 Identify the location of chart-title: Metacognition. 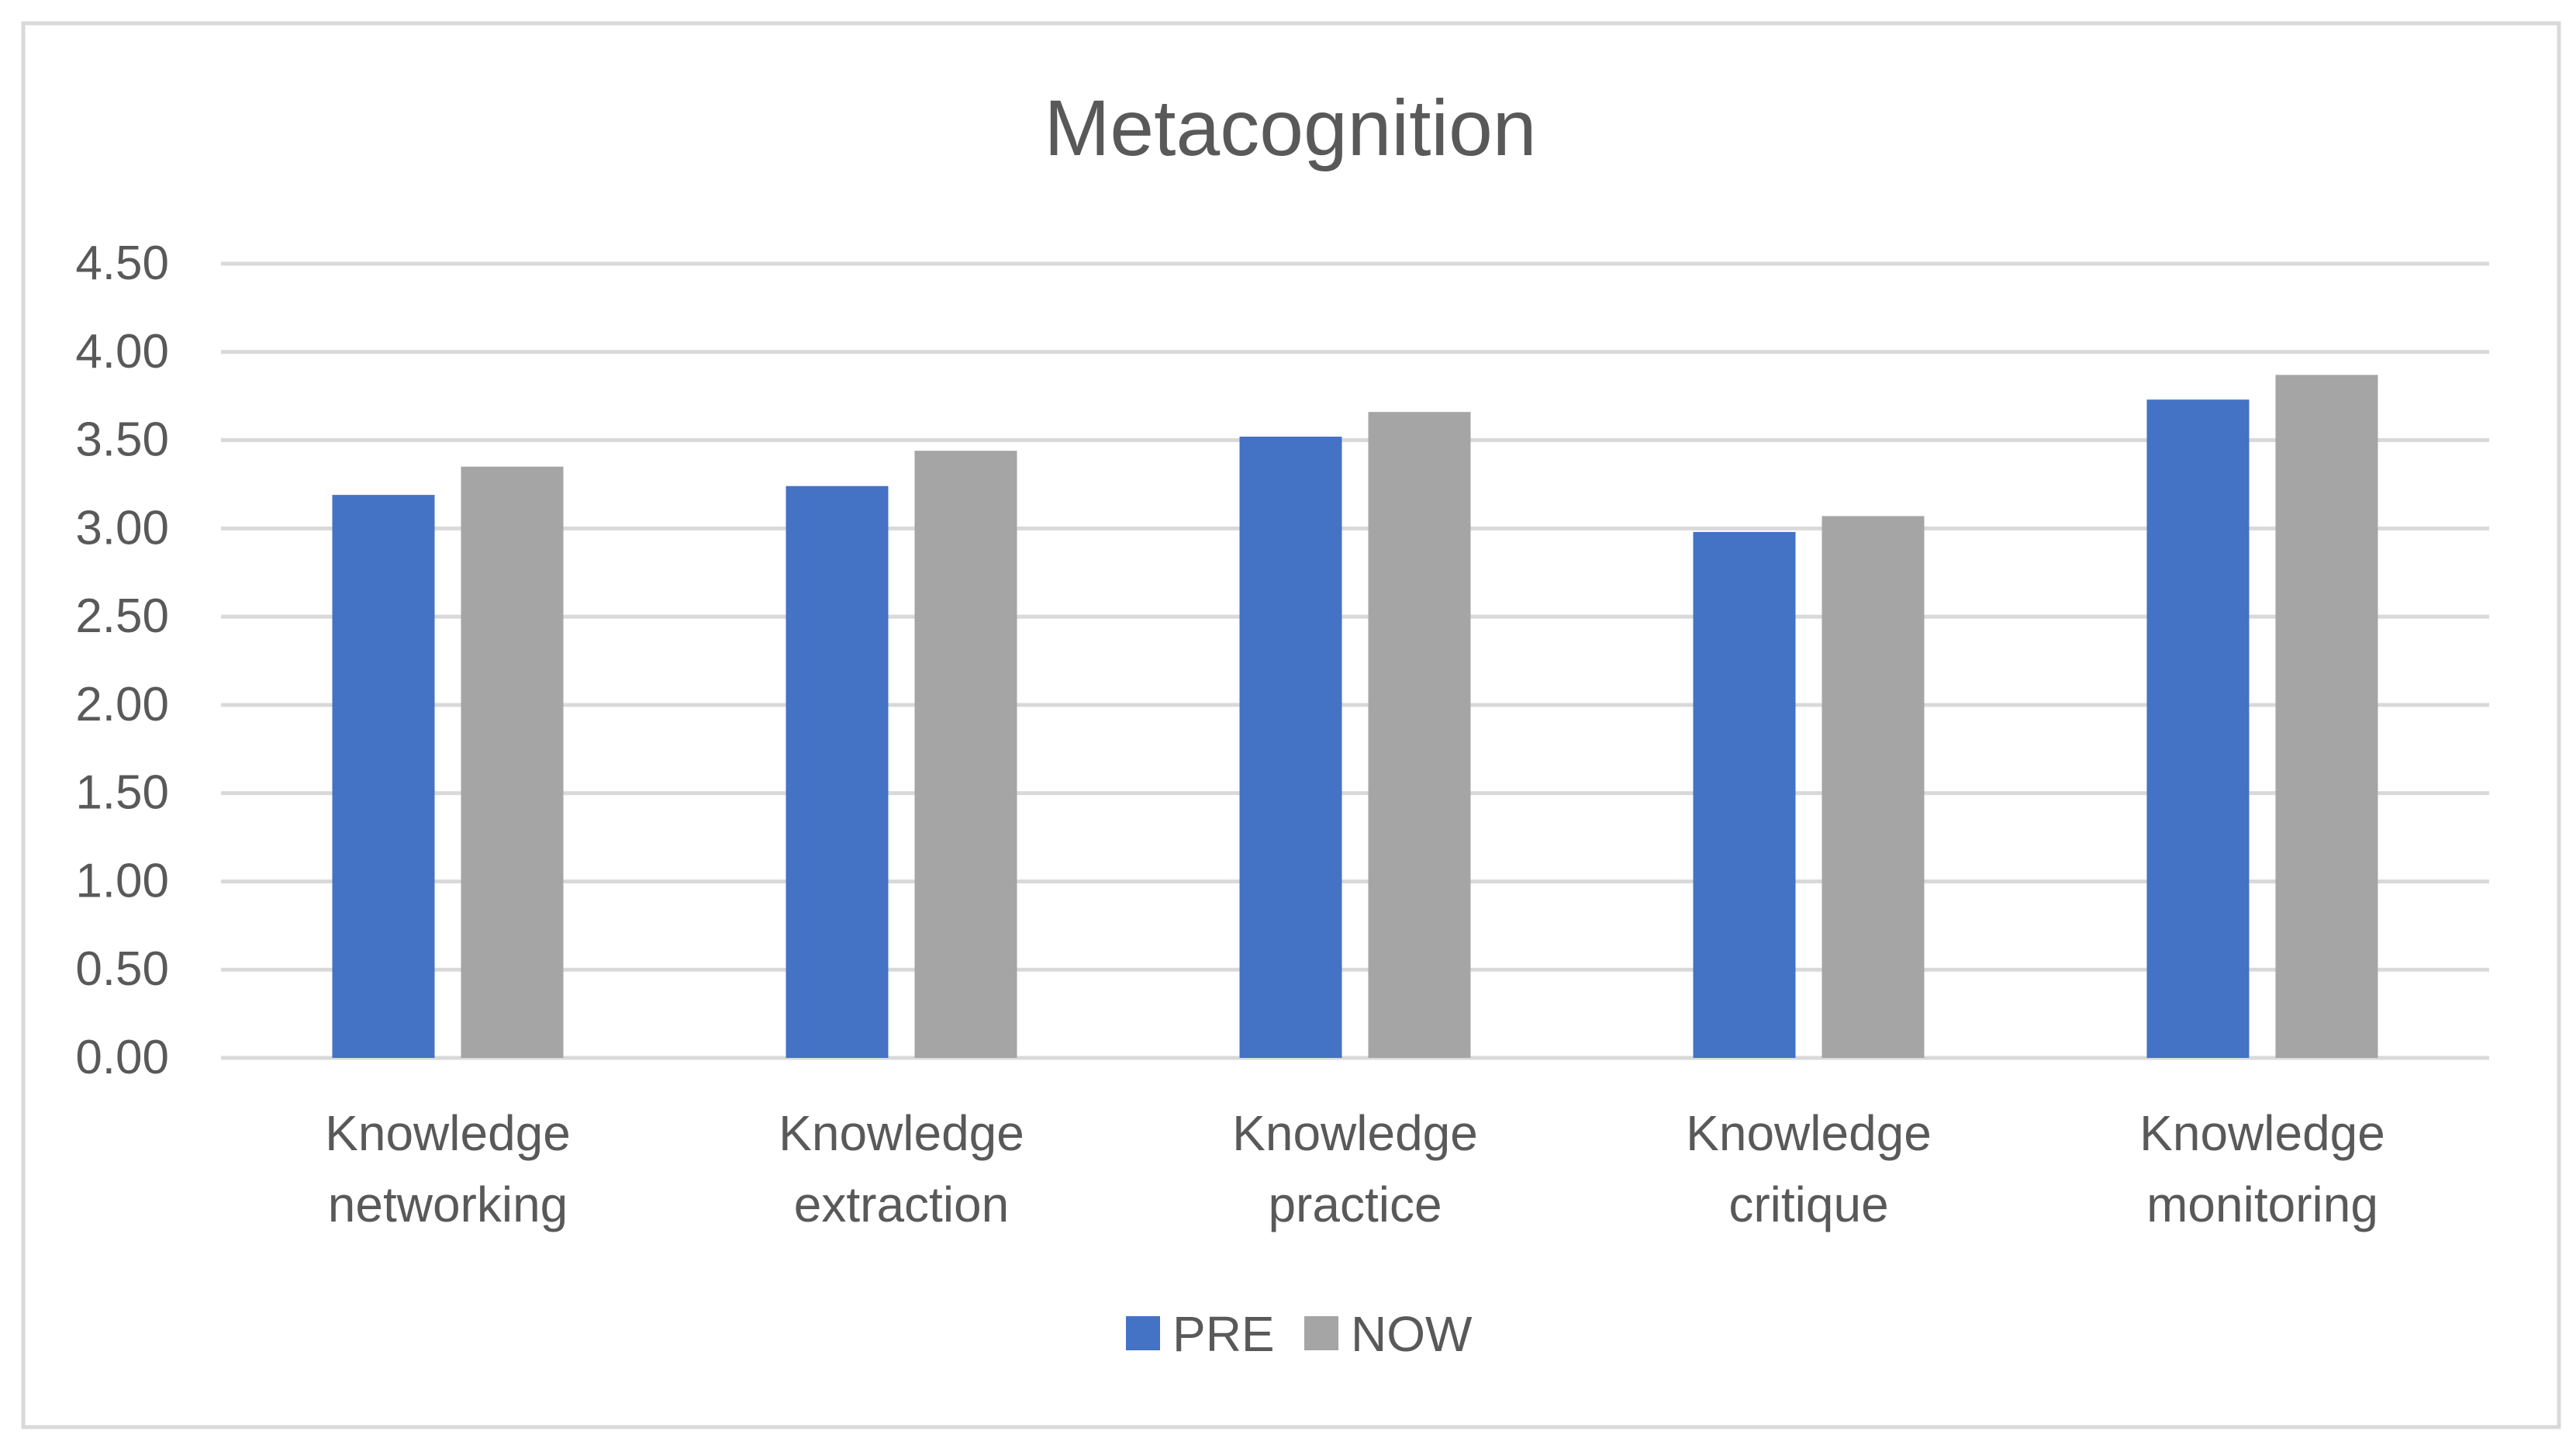
(1290, 128).